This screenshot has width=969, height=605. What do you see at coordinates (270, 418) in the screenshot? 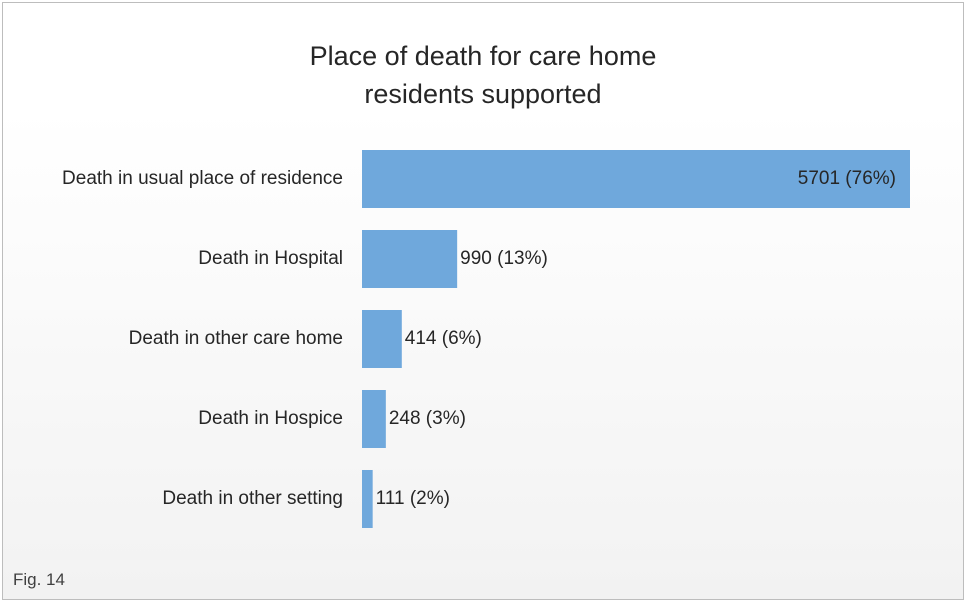
I see `category-label-4: Death in Hospice` at bounding box center [270, 418].